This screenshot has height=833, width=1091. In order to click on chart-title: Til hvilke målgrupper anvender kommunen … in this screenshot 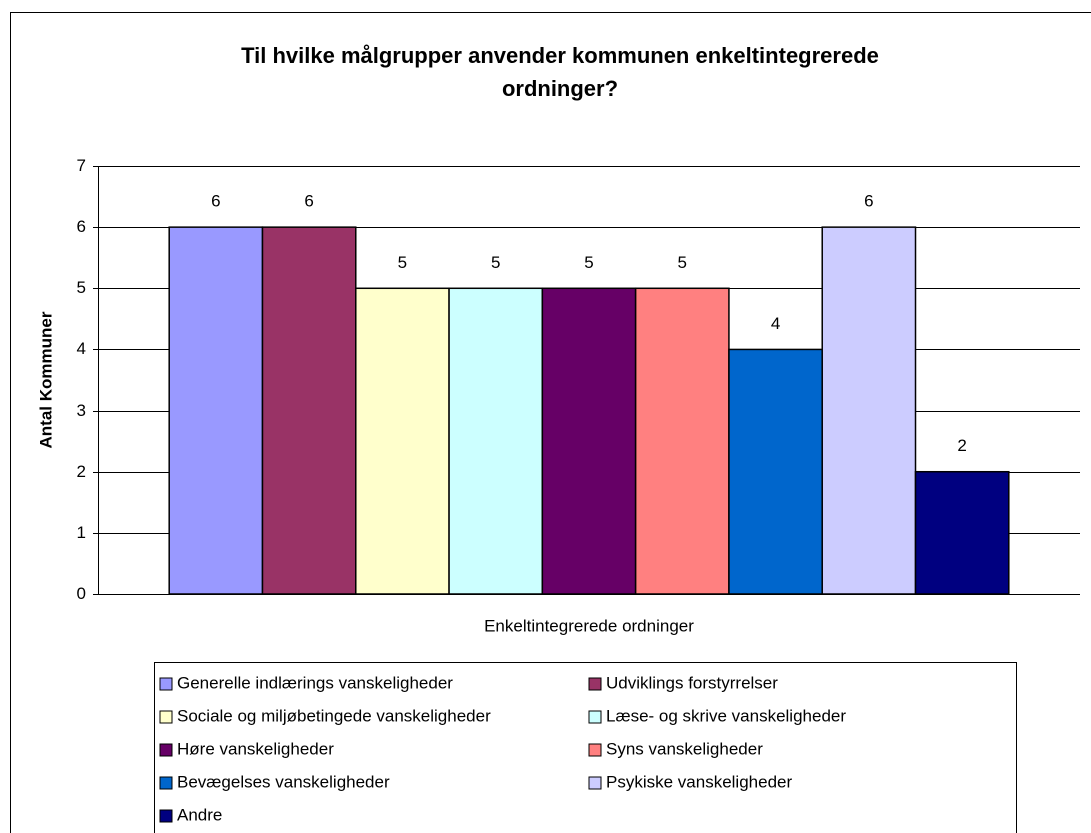, I will do `click(560, 55)`.